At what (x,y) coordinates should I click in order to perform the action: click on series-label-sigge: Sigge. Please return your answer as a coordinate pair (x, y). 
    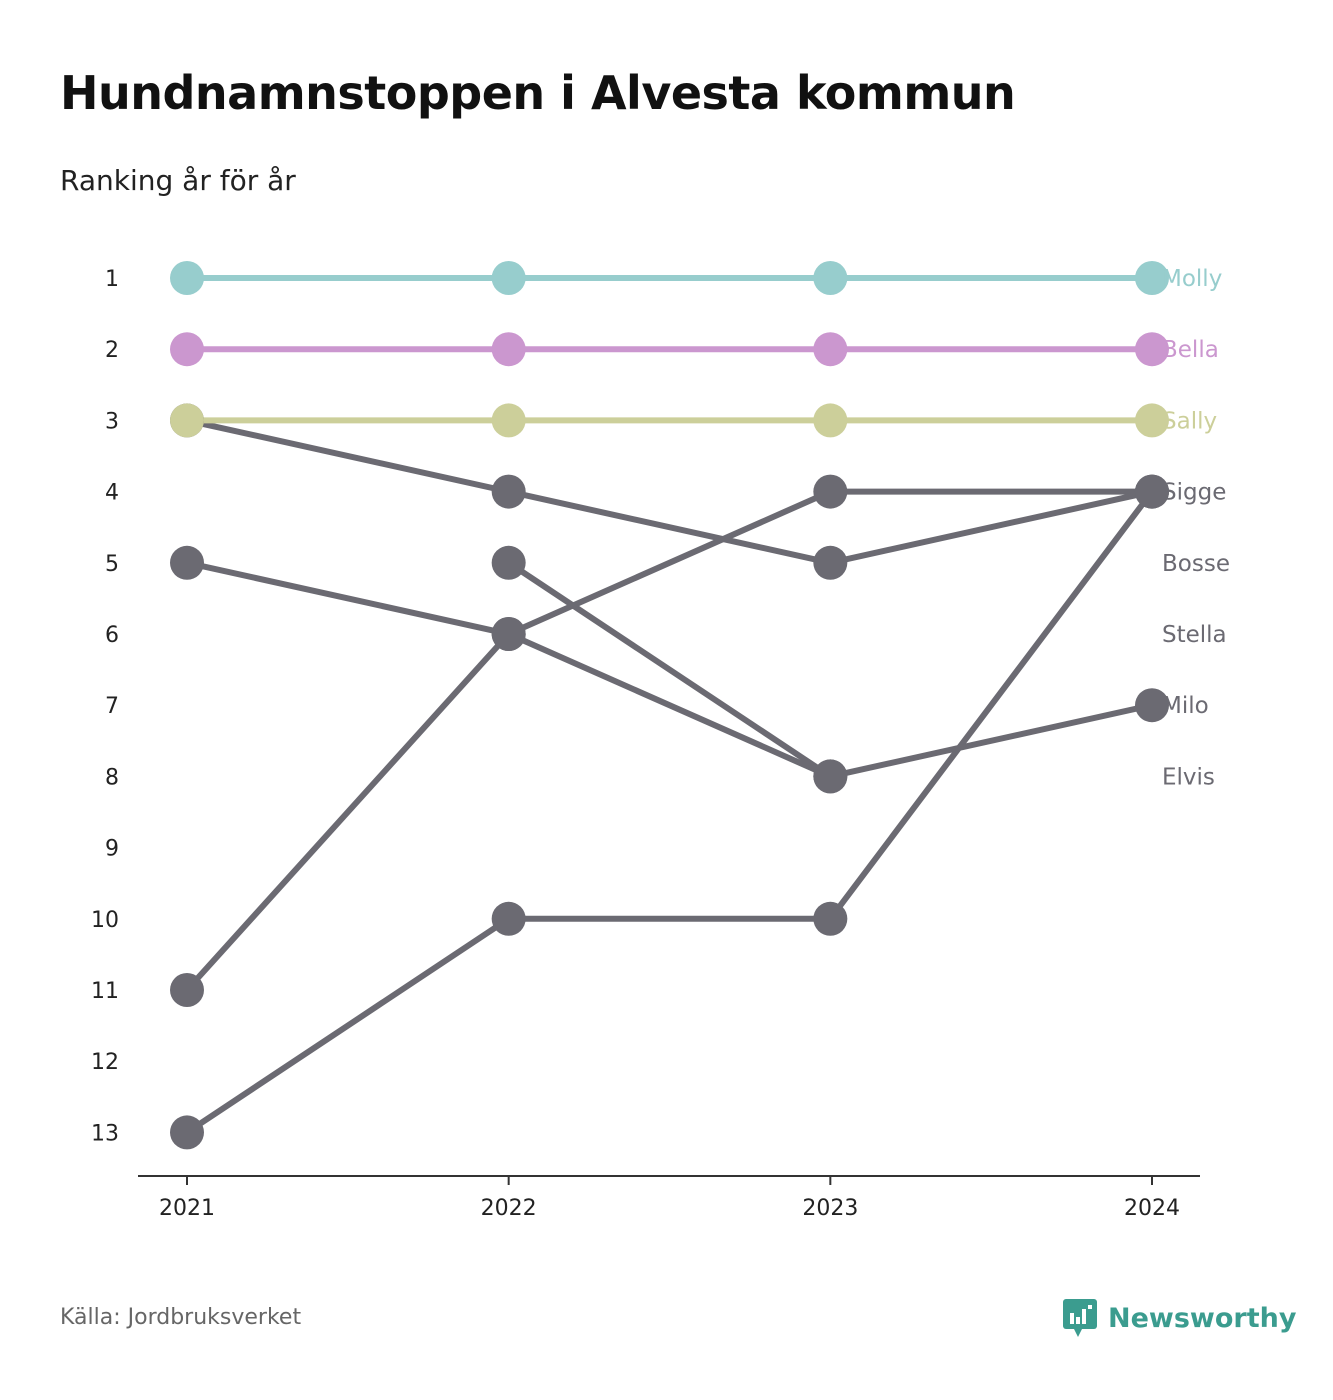
    Looking at the image, I should click on (1194, 493).